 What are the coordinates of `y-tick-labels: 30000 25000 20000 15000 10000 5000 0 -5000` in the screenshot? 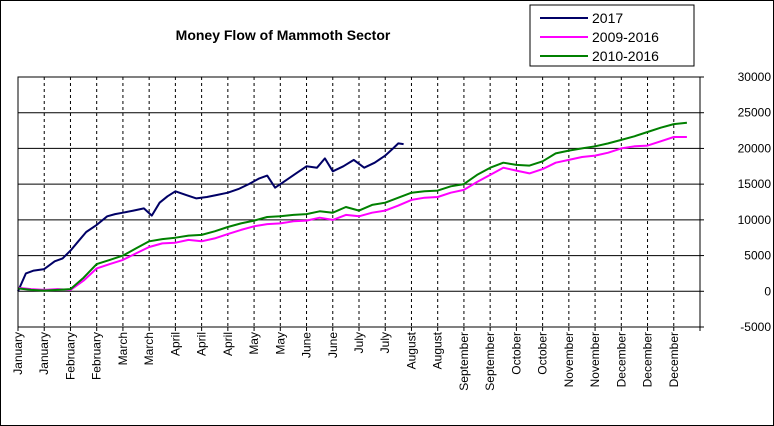 It's located at (735, 202).